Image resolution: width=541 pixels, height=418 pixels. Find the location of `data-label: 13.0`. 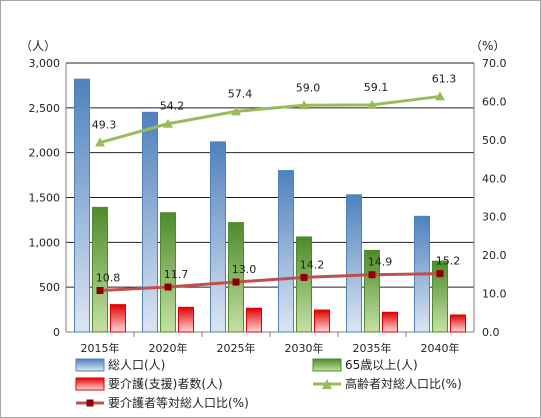

data-label: 13.0 is located at coordinates (244, 269).